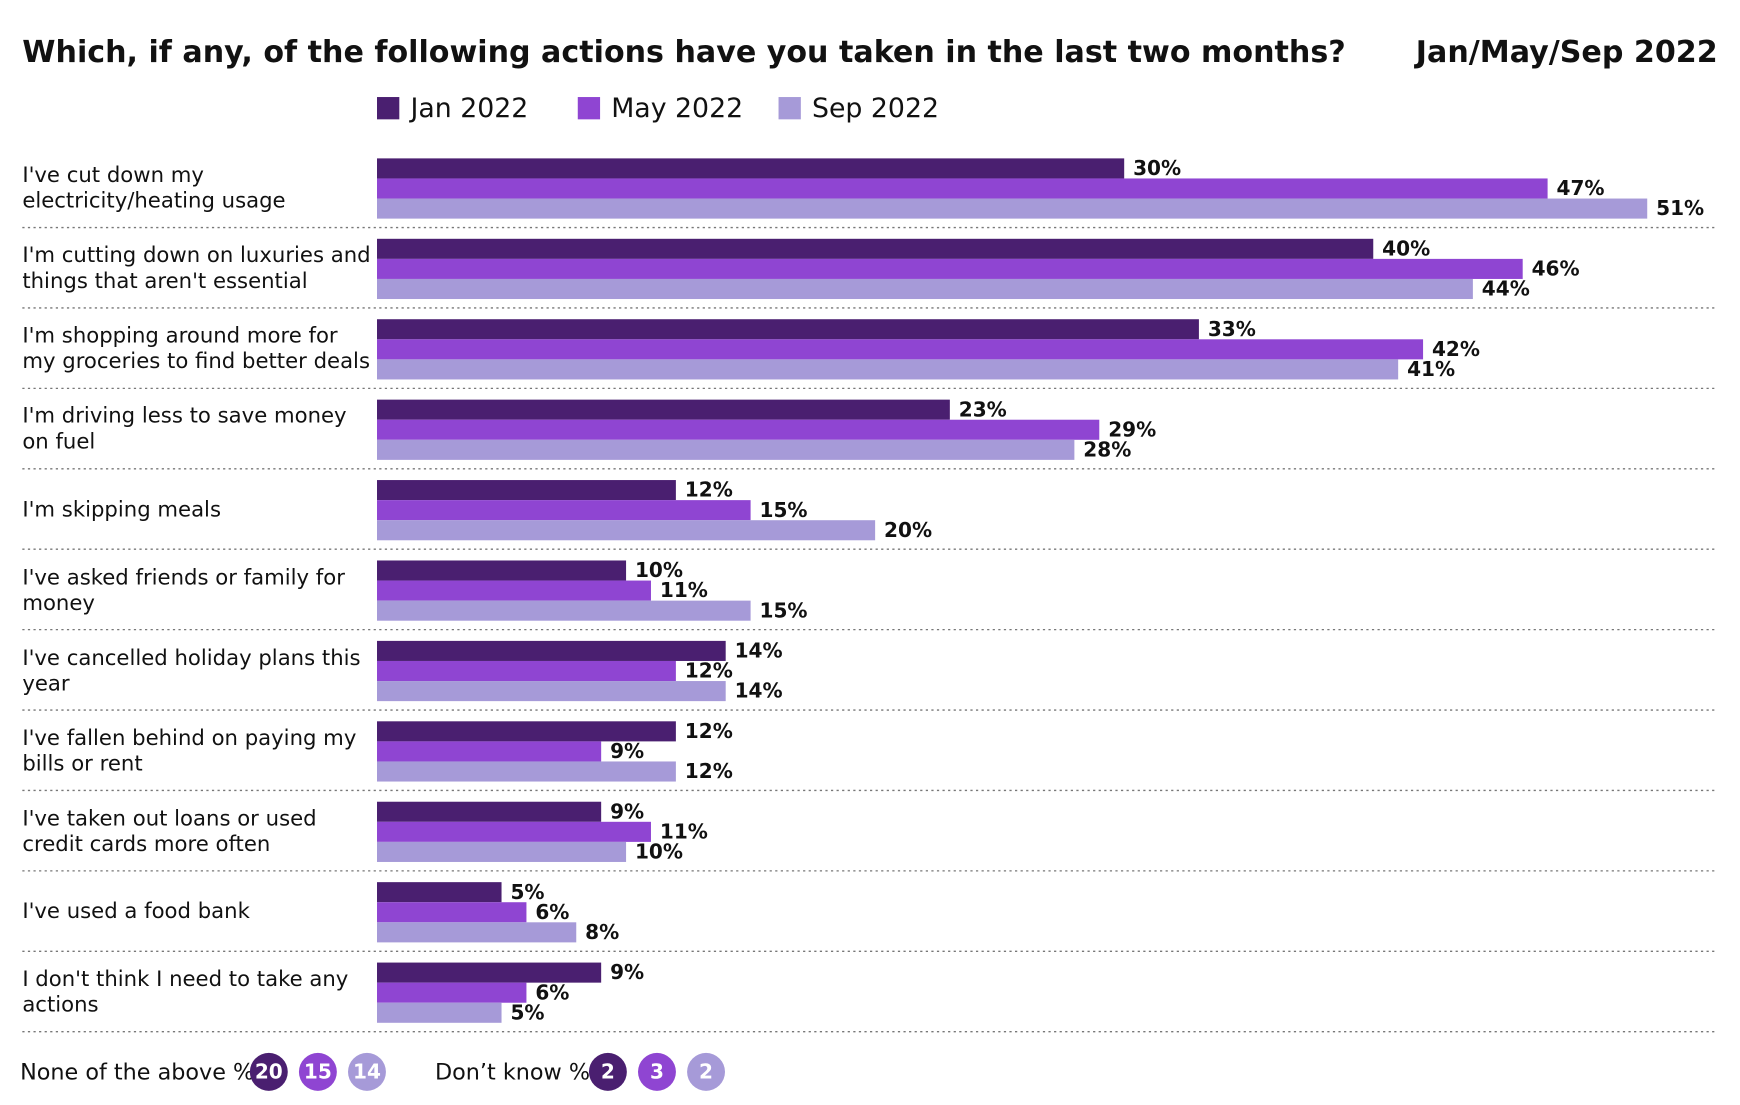 The width and height of the screenshot is (1740, 1105). I want to click on footer-value: 14, so click(367, 1071).